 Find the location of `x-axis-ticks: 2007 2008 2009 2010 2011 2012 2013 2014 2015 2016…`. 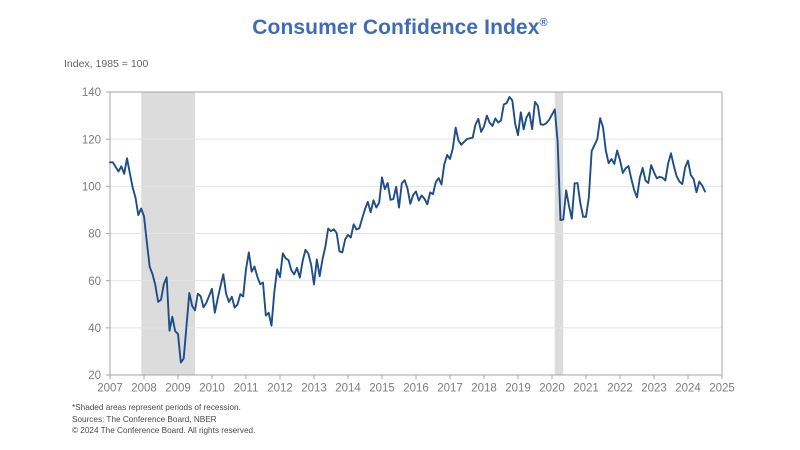

x-axis-ticks: 2007 2008 2009 2010 2011 2012 2013 2014 2015 2016… is located at coordinates (416, 385).